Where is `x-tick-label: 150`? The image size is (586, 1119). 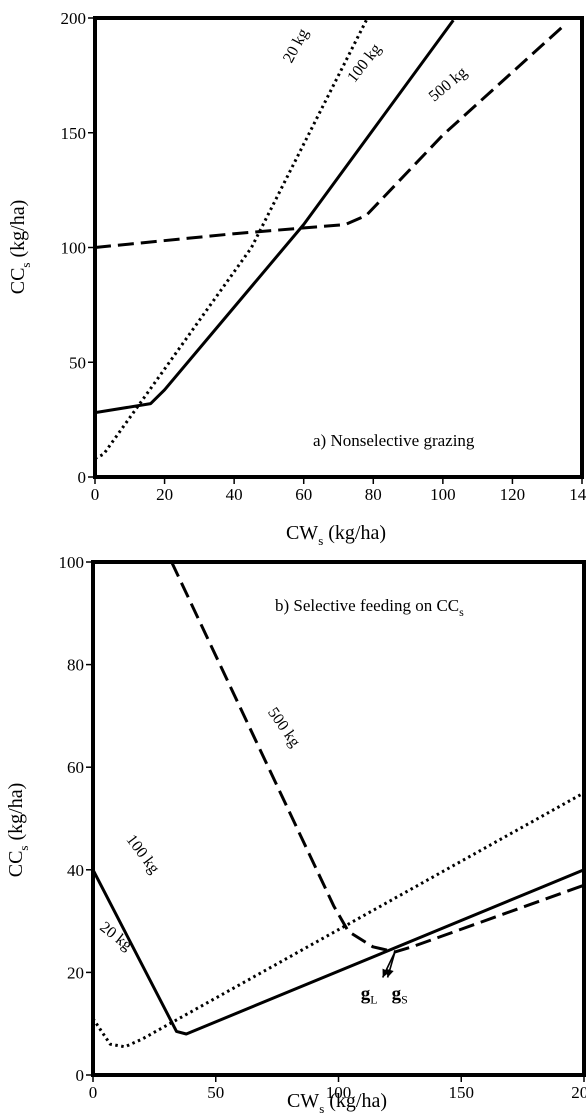 x-tick-label: 150 is located at coordinates (462, 1092).